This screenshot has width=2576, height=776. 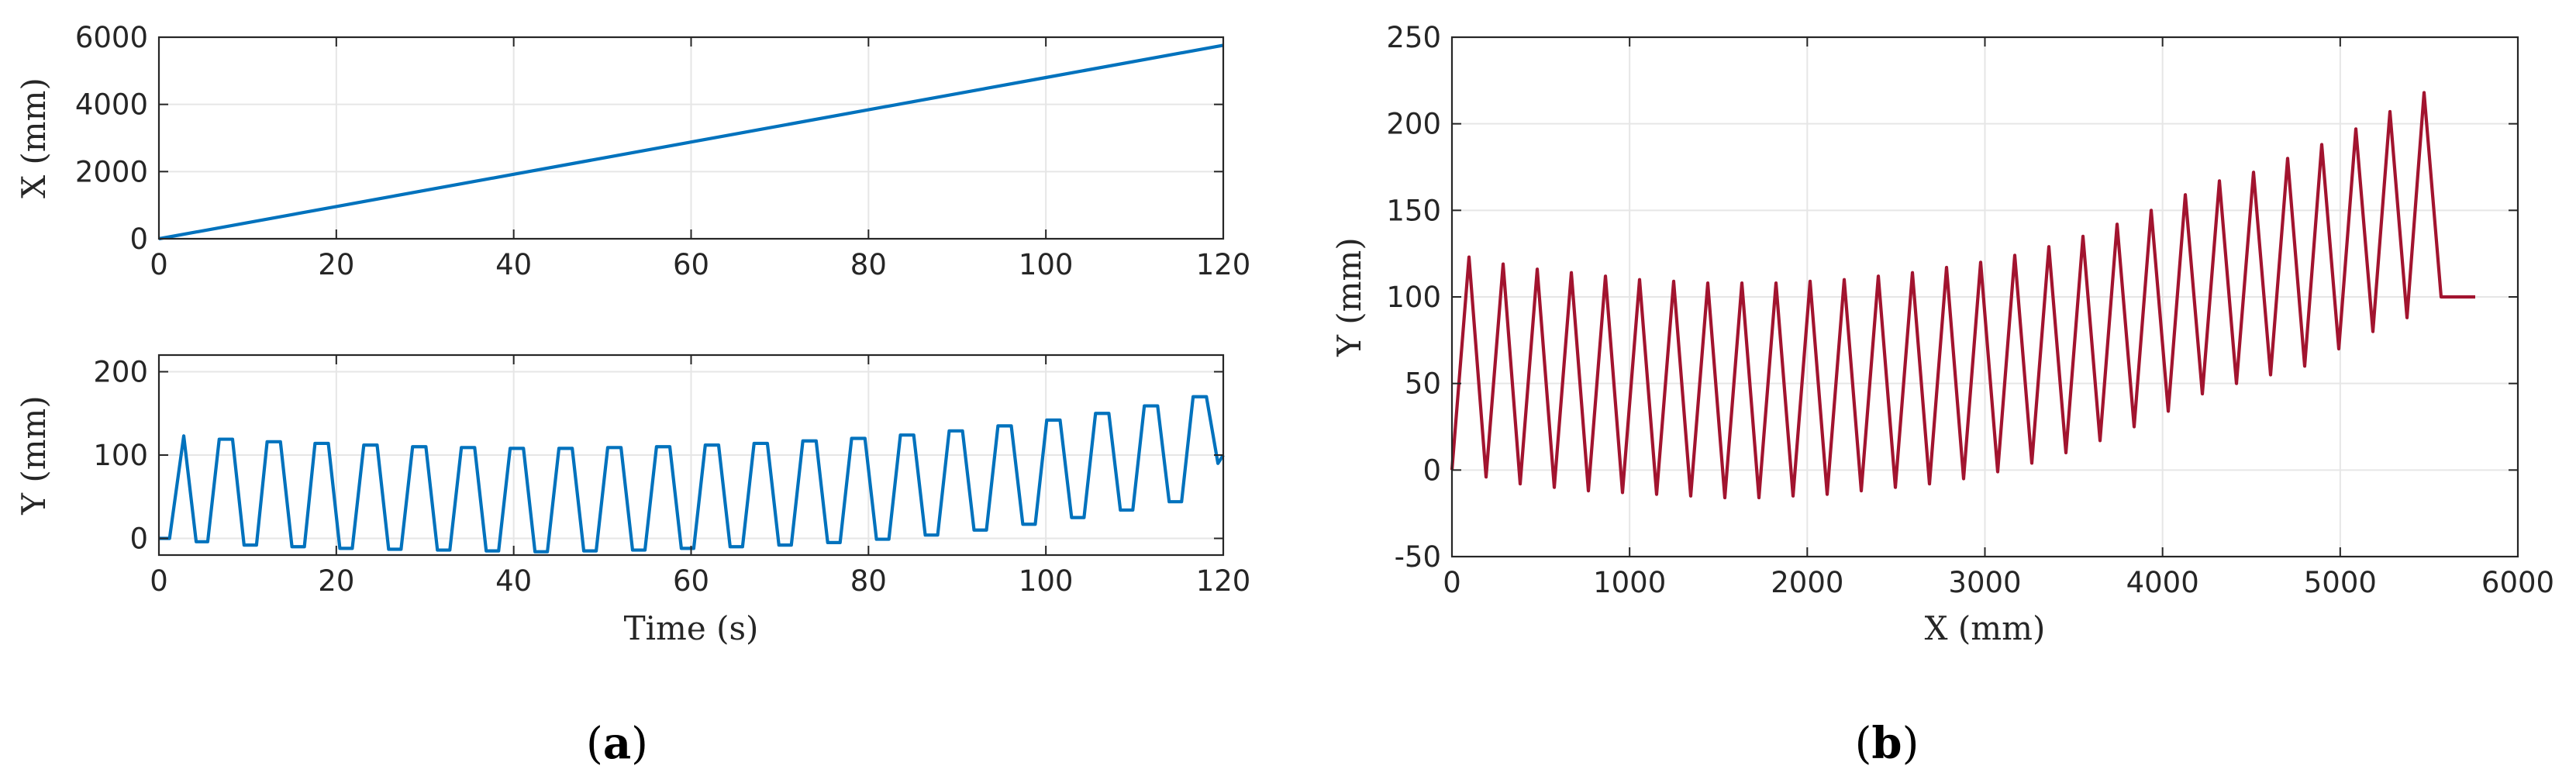 What do you see at coordinates (691, 628) in the screenshot?
I see `x-axis-label: Time (s)` at bounding box center [691, 628].